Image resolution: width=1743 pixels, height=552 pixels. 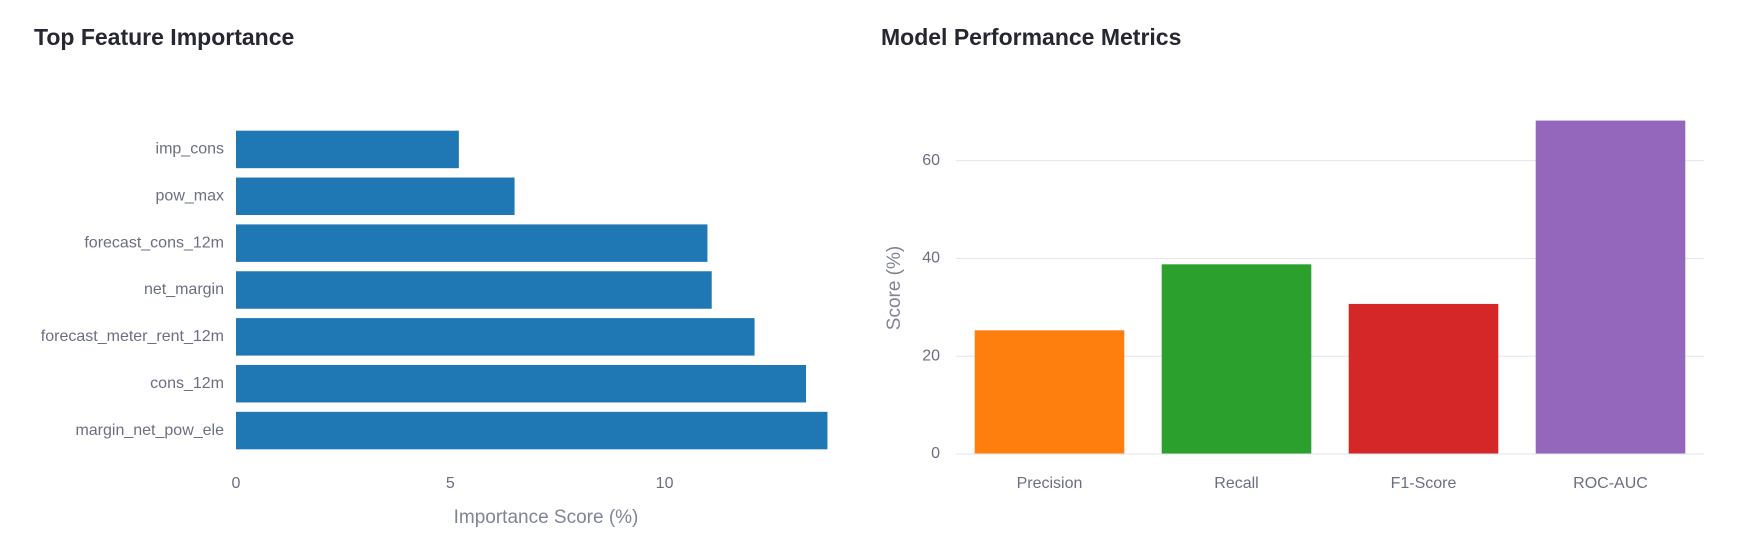 I want to click on x-tick-label: F1-Score, so click(x=1424, y=483).